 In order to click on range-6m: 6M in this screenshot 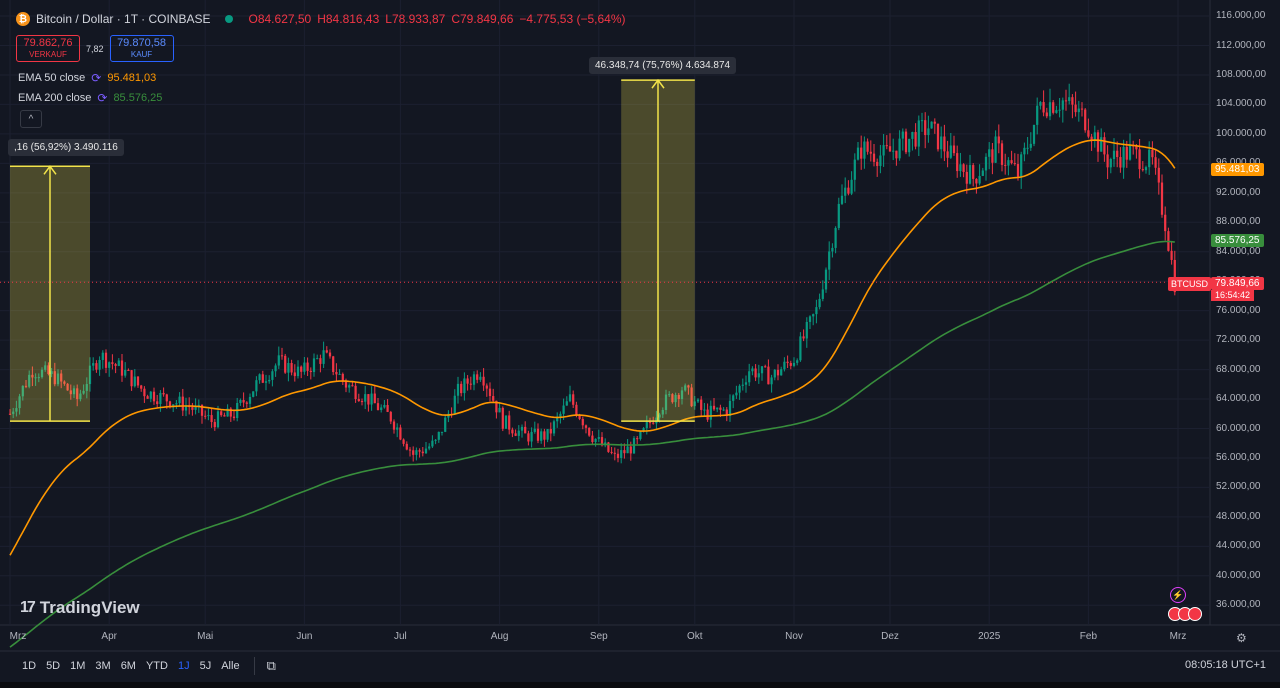, I will do `click(128, 666)`.